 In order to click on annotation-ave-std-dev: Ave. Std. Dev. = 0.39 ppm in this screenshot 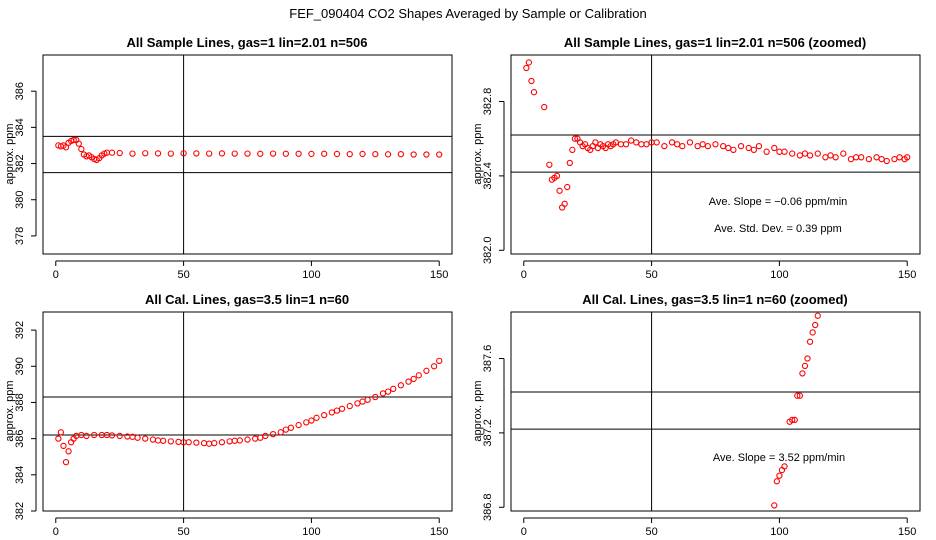, I will do `click(778, 229)`.